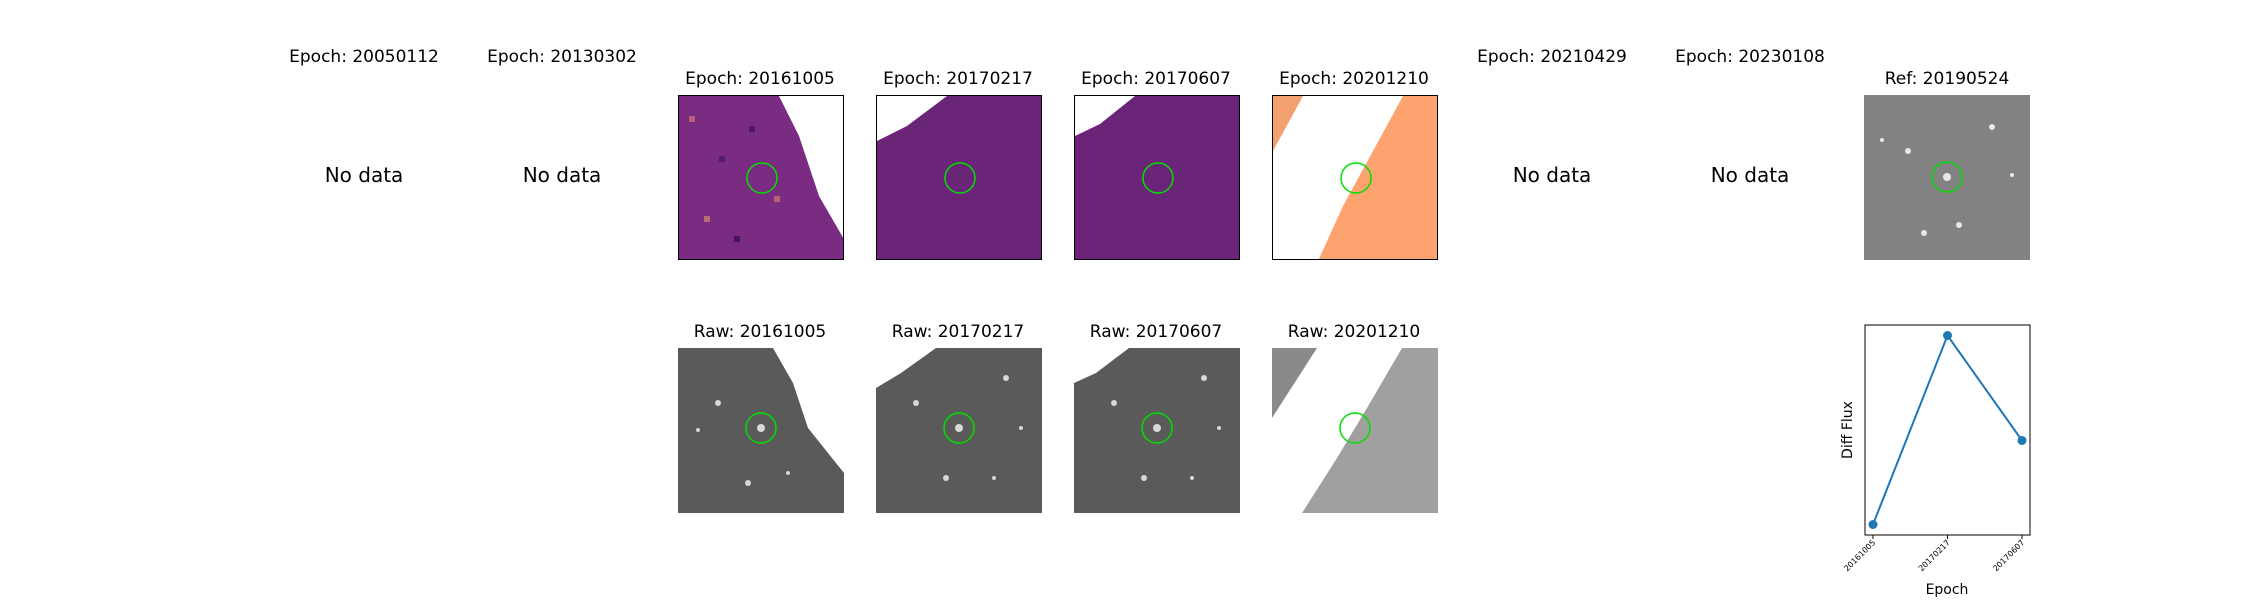 Image resolution: width=2250 pixels, height=600 pixels. I want to click on reference-image, so click(1947, 177).